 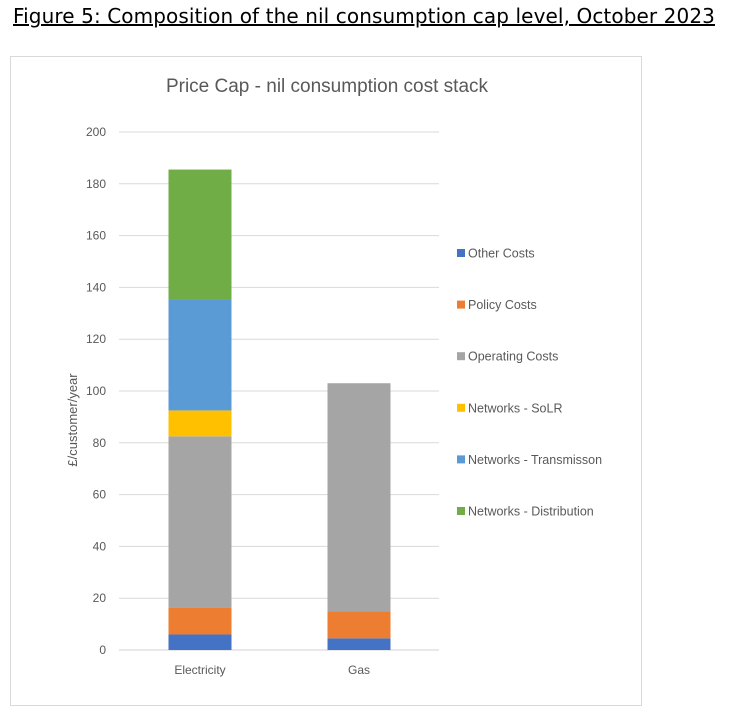 I want to click on y-tick-label: 0, so click(x=102, y=650).